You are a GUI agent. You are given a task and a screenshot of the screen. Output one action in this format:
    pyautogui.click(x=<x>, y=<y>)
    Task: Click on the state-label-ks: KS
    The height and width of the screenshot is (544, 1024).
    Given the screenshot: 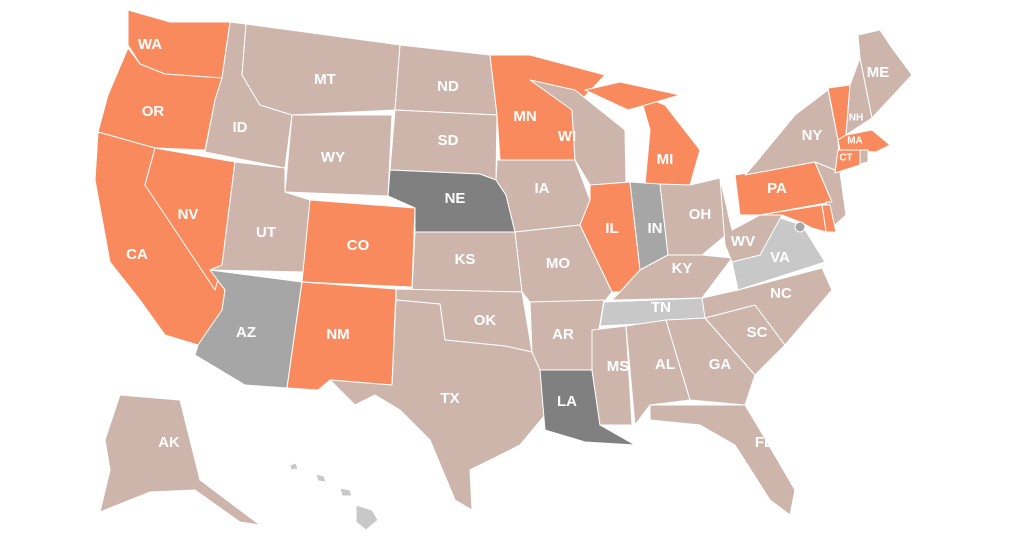 What is the action you would take?
    pyautogui.click(x=465, y=259)
    